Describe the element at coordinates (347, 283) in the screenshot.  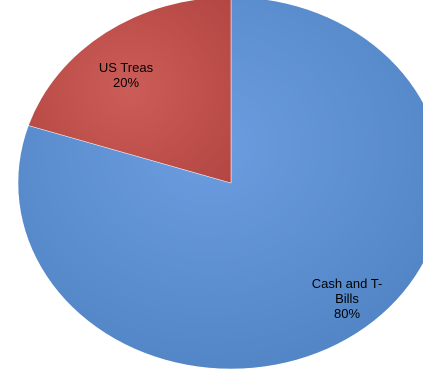
I see `slice-label-line: Cash and T-` at that location.